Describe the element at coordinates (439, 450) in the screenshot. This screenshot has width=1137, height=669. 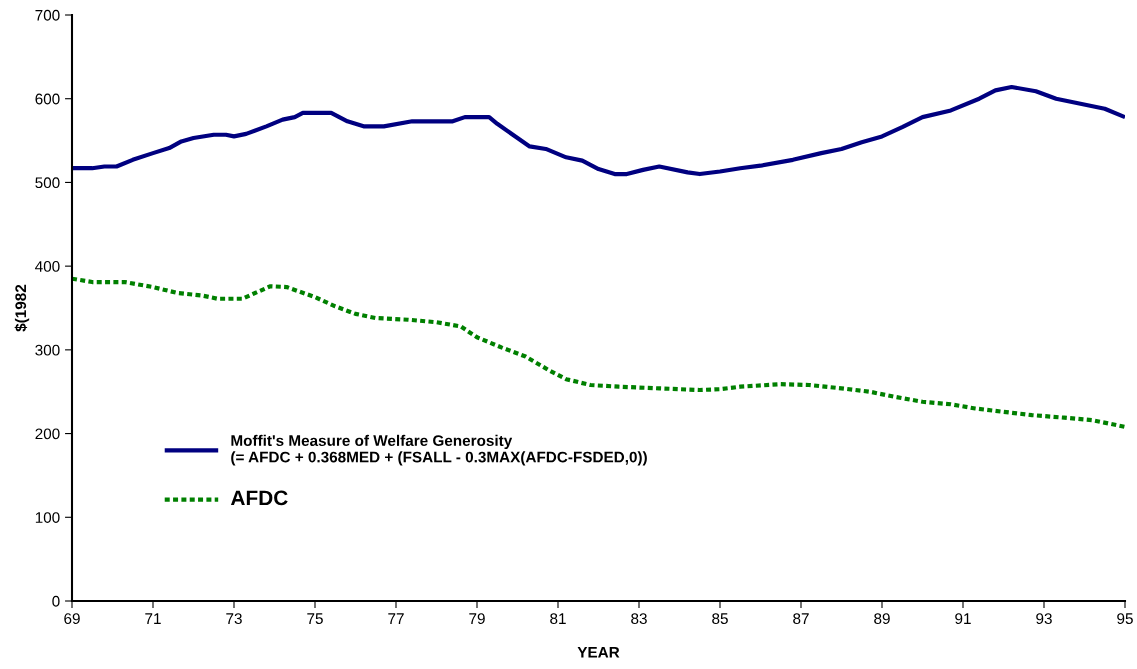
I see `legend-label: Moffit's Measure of Welfare Generosity (= AFDC + 0.368MED + (FSALL - 0.3MAX(AFDC-FSDED,0))` at that location.